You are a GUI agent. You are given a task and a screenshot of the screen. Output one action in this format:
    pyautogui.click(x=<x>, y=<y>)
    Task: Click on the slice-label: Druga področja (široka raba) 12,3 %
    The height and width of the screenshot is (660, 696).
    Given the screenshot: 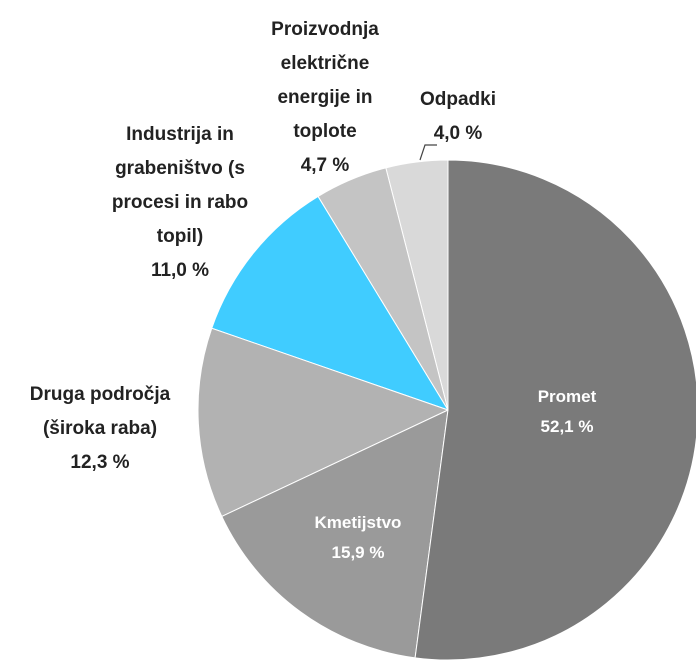 What is the action you would take?
    pyautogui.click(x=100, y=429)
    